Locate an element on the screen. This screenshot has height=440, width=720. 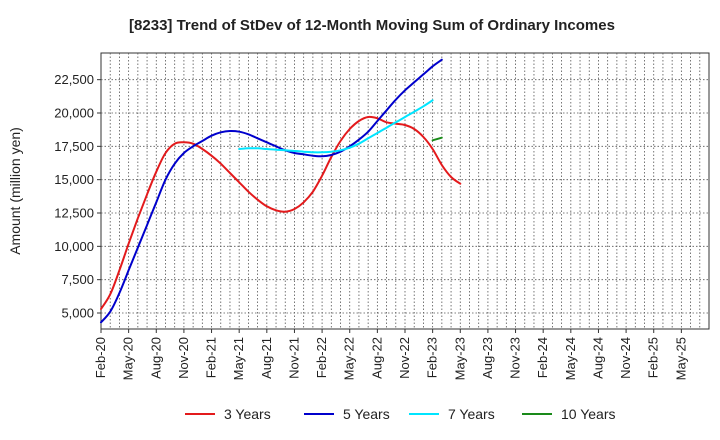
x-tick-label: May-24 is located at coordinates (570, 358).